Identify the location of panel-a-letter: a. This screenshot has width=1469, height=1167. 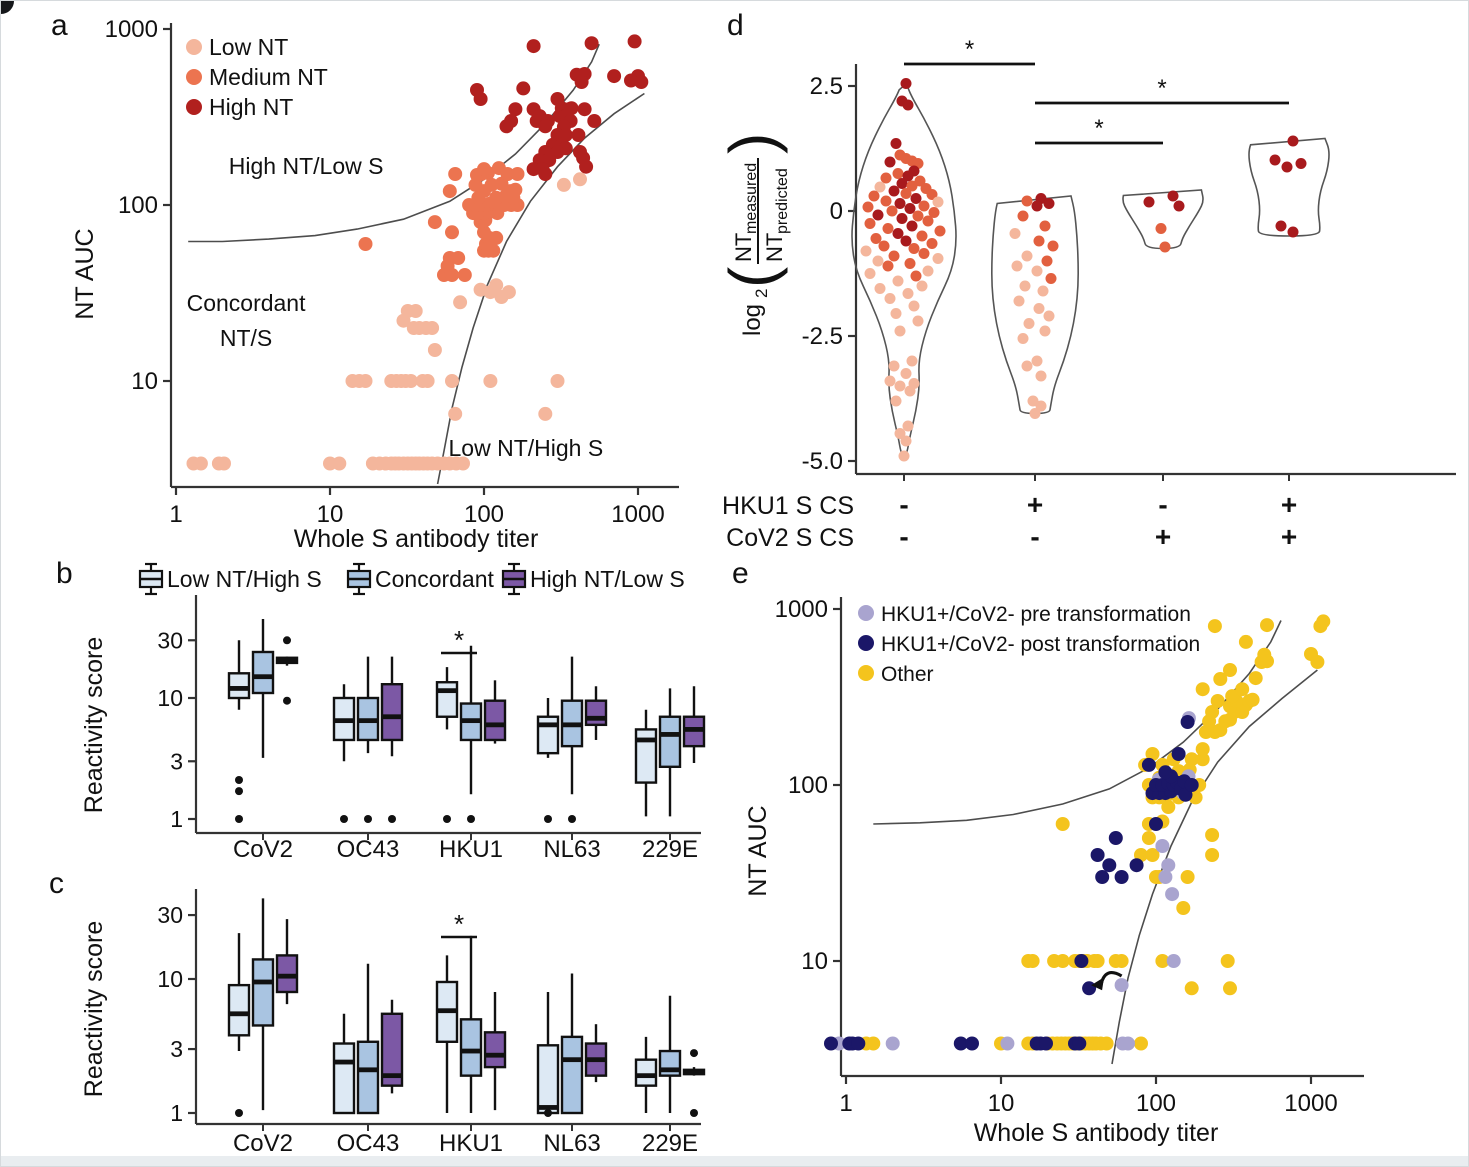
(59, 25).